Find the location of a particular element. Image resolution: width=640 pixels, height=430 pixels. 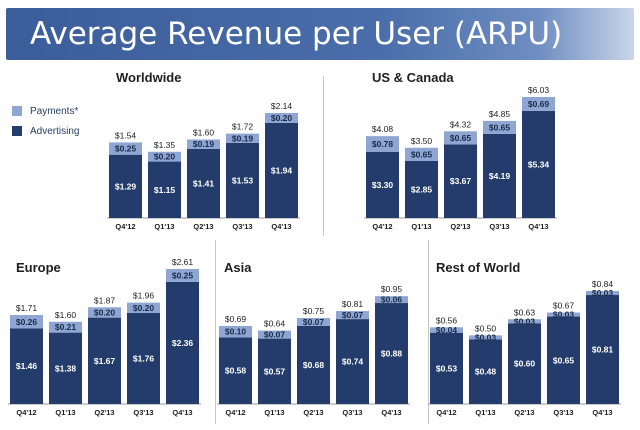

asia-label-advertising: $0.58 is located at coordinates (236, 371).